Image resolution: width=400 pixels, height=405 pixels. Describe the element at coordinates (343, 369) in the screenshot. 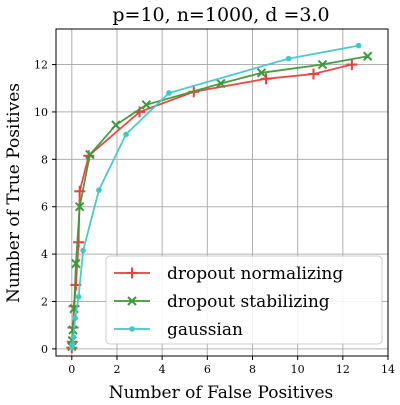

I see `x-tick-label: 12` at that location.